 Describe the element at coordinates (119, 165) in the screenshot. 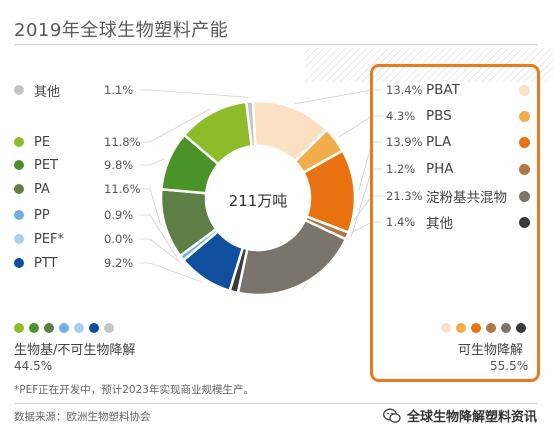

I see `legend-pct: 9.8%` at that location.